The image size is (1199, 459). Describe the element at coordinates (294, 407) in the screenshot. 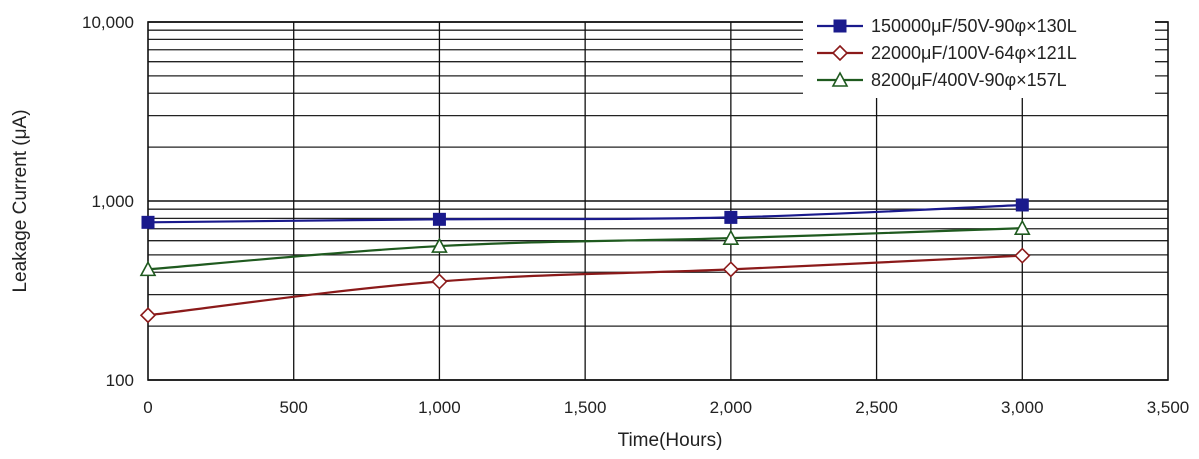

I see `x-tick-label: 500` at that location.